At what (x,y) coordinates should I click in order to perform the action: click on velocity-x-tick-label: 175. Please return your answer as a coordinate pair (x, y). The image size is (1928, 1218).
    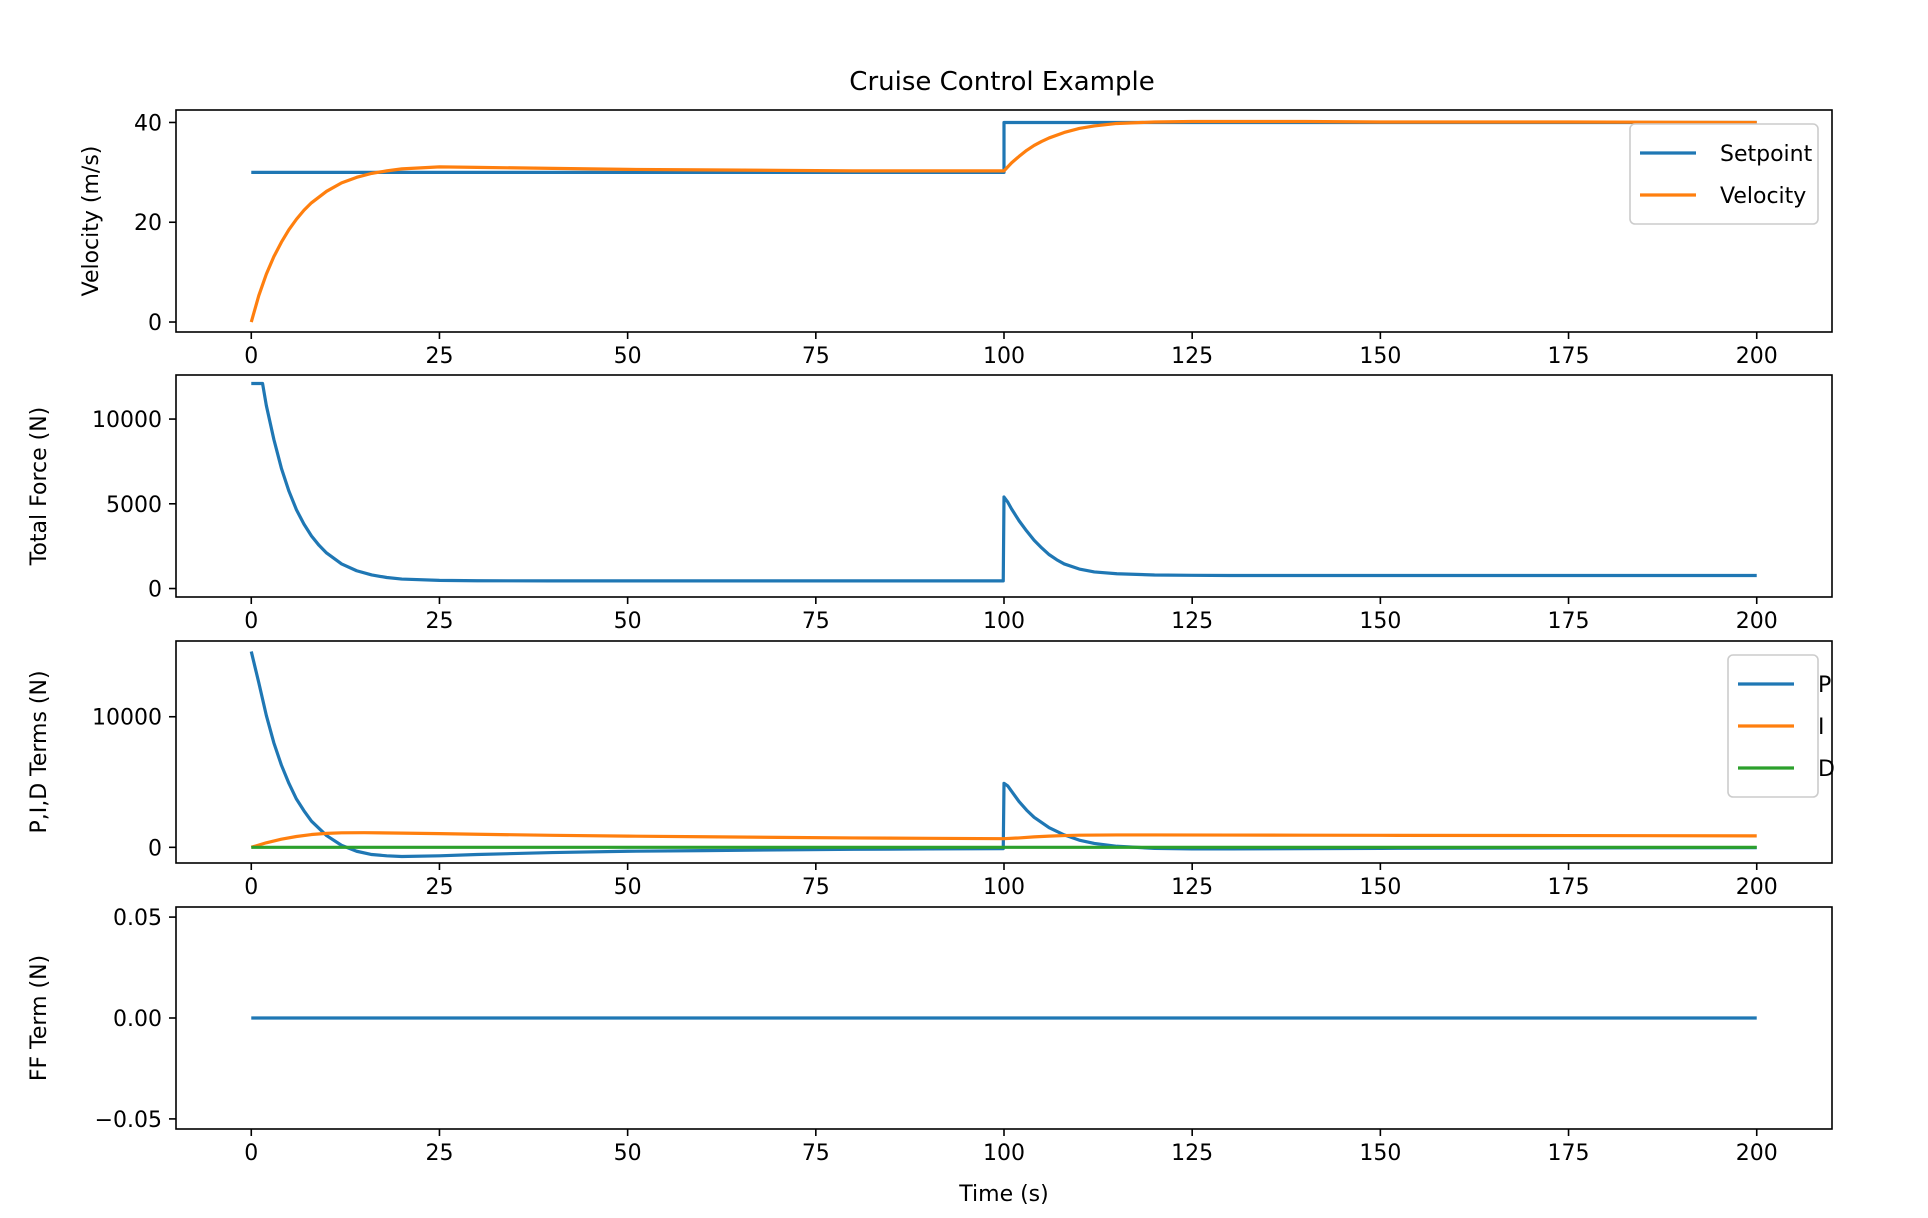
    Looking at the image, I should click on (1569, 356).